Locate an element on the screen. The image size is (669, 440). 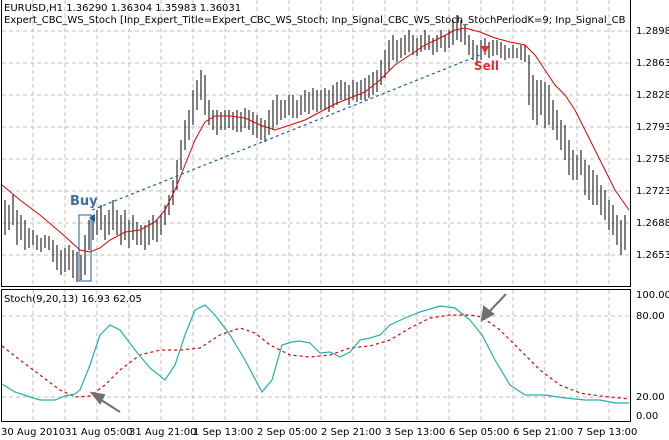
price-tick: 1.26530 is located at coordinates (652, 255).